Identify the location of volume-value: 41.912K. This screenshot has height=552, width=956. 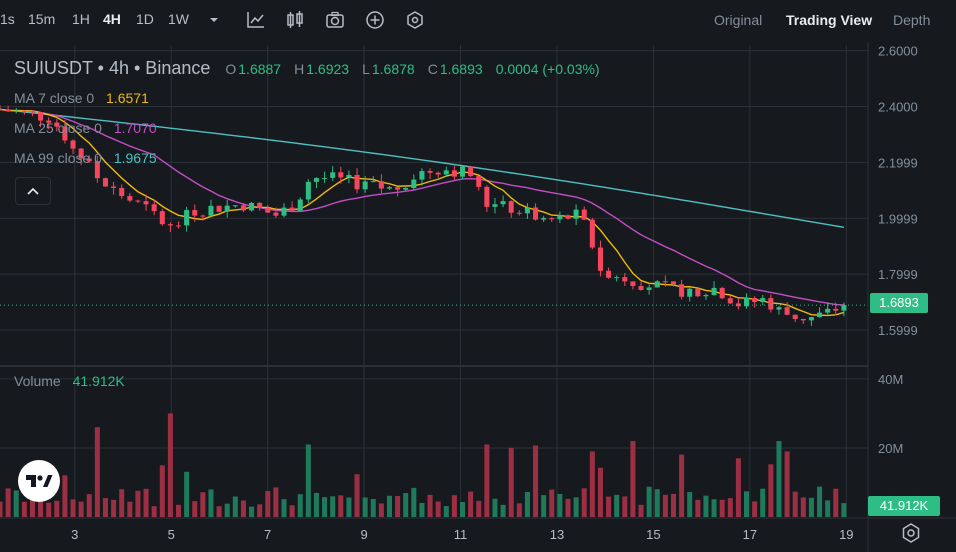
(98, 381).